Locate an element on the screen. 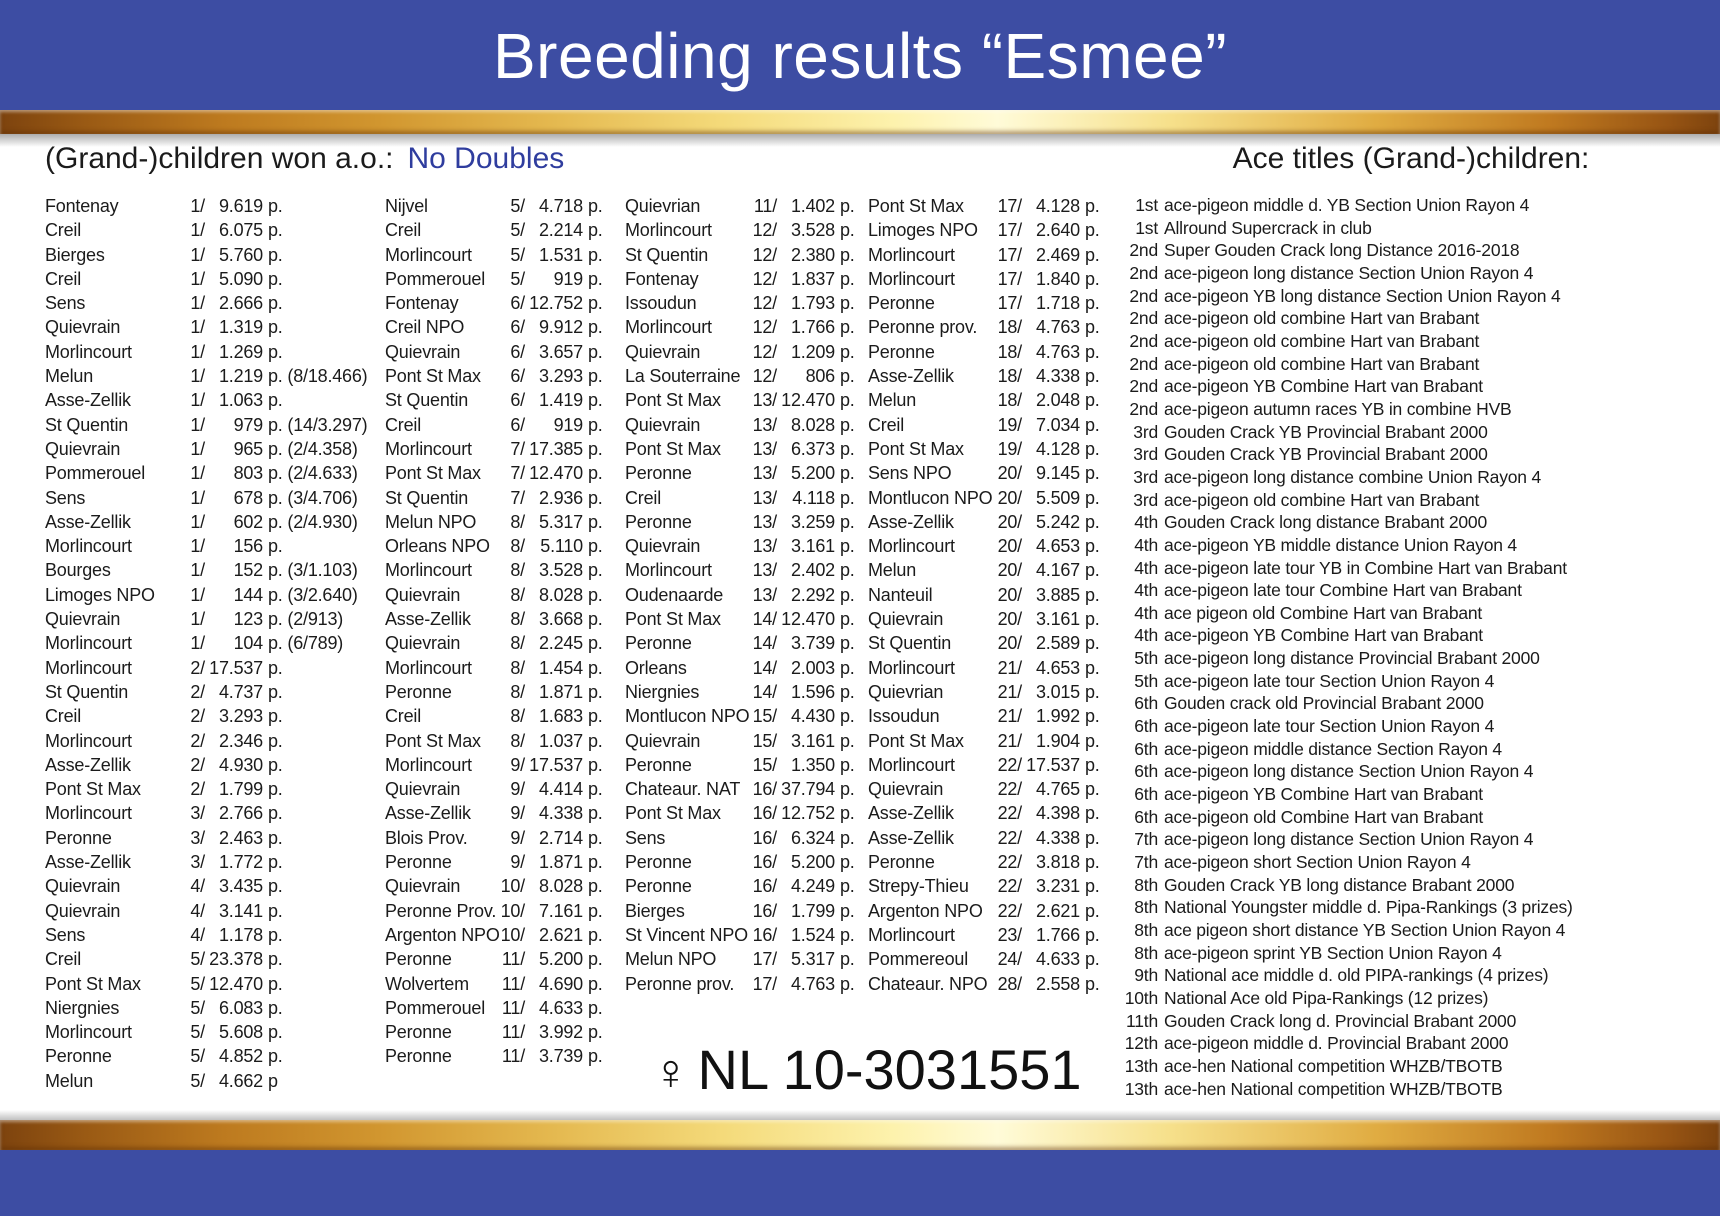 The image size is (1720, 1216). pigeon-count: 5.090 is located at coordinates (240, 278).